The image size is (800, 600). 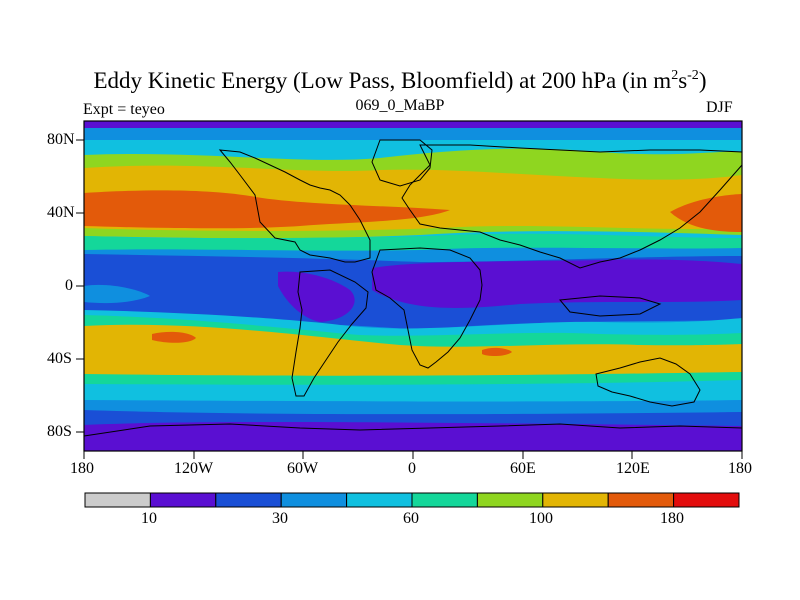 I want to click on x-tick-label: 60W, so click(x=303, y=468).